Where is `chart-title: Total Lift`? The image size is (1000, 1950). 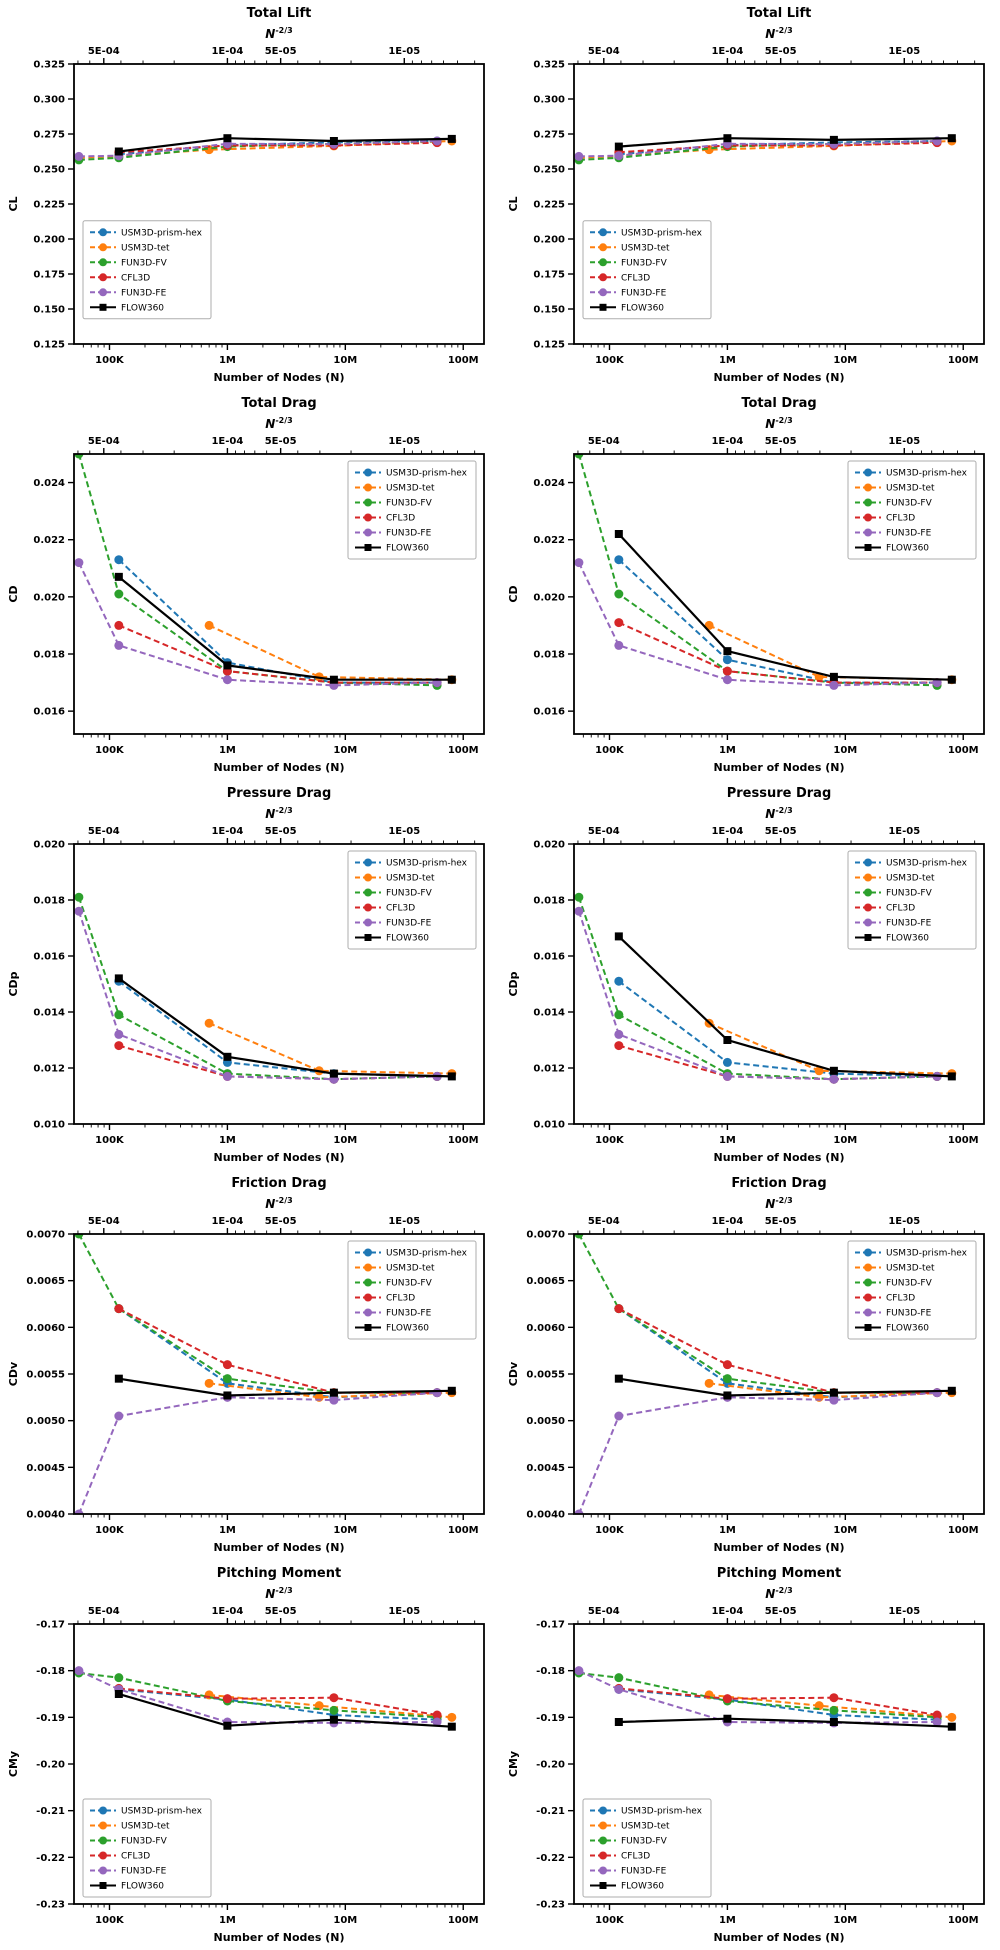 chart-title: Total Lift is located at coordinates (279, 13).